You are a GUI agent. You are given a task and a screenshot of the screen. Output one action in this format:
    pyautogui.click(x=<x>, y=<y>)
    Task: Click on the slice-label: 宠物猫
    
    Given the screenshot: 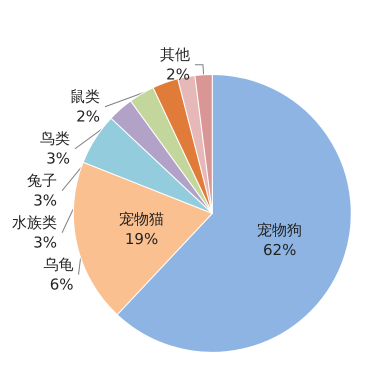 What is the action you would take?
    pyautogui.click(x=141, y=219)
    